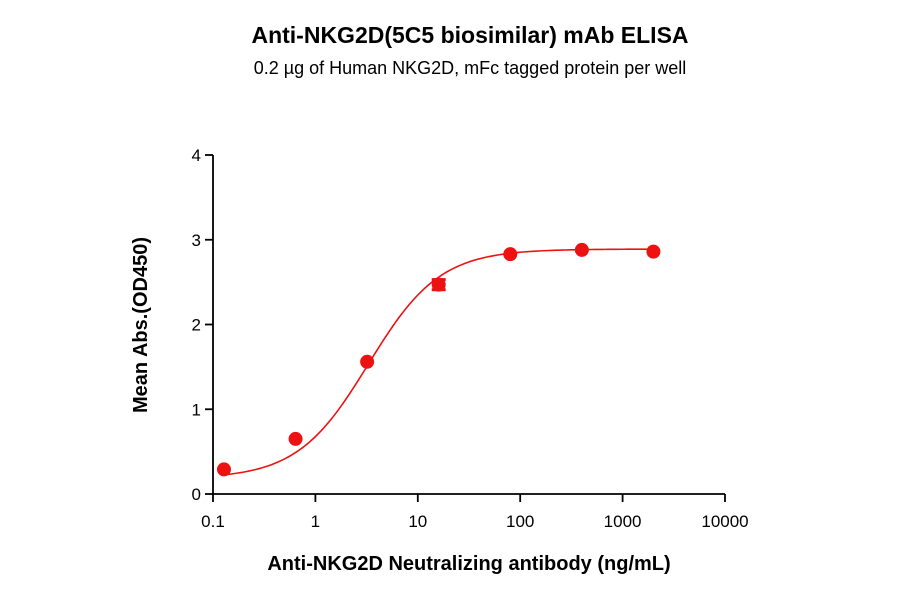 The width and height of the screenshot is (900, 594). Describe the element at coordinates (196, 155) in the screenshot. I see `y-tick-label: 4` at that location.